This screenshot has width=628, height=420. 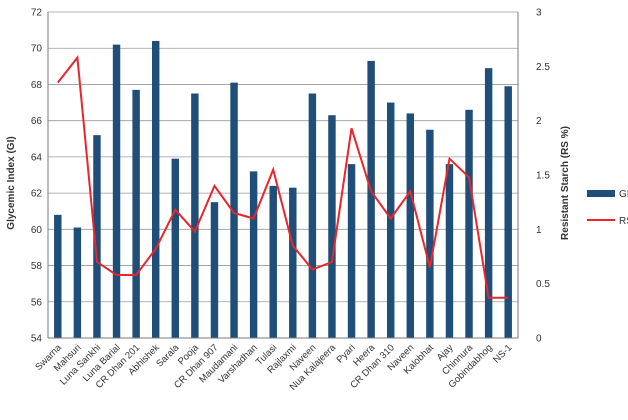 I want to click on y-tick-label: 64, so click(x=37, y=157).